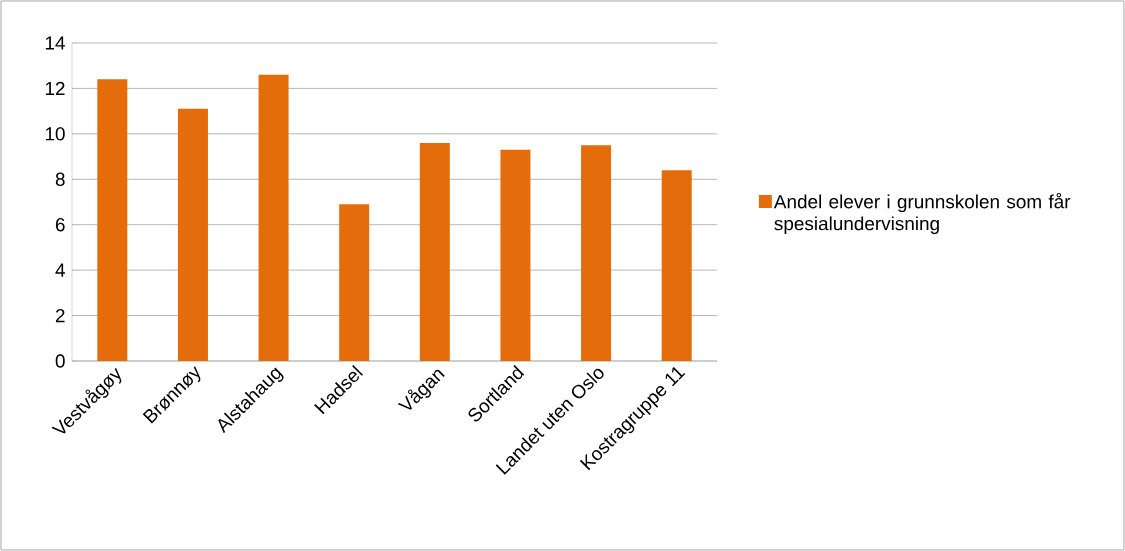 This screenshot has height=551, width=1125. What do you see at coordinates (60, 315) in the screenshot?
I see `y-tick-label: 2` at bounding box center [60, 315].